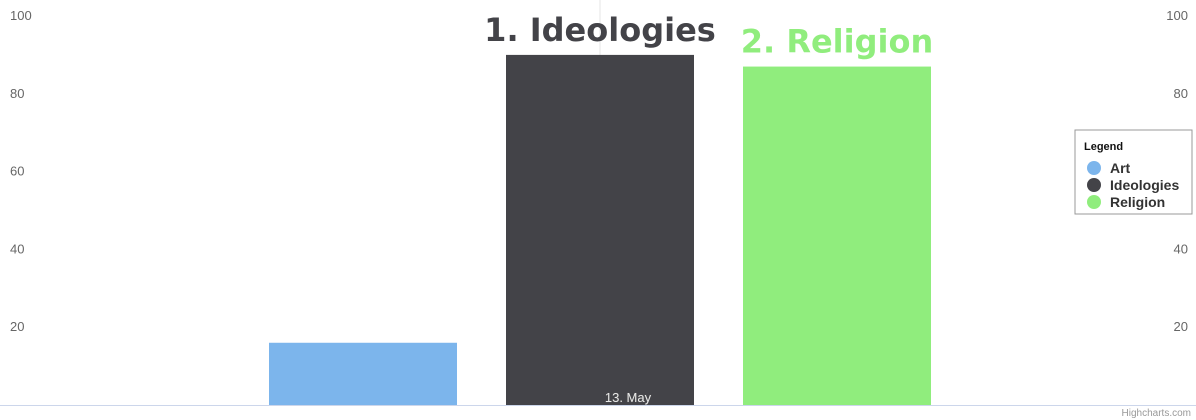 Image resolution: width=1196 pixels, height=420 pixels. I want to click on left-y-tick-label: 20, so click(17, 326).